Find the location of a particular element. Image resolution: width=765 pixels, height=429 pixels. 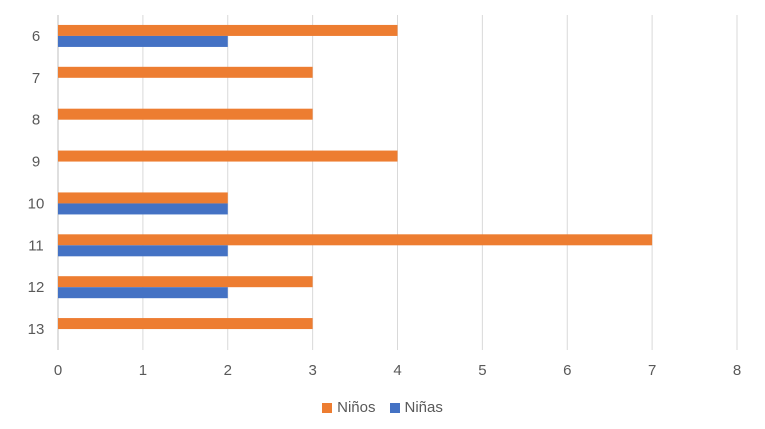

y-tick-label-13: 13 is located at coordinates (36, 329).